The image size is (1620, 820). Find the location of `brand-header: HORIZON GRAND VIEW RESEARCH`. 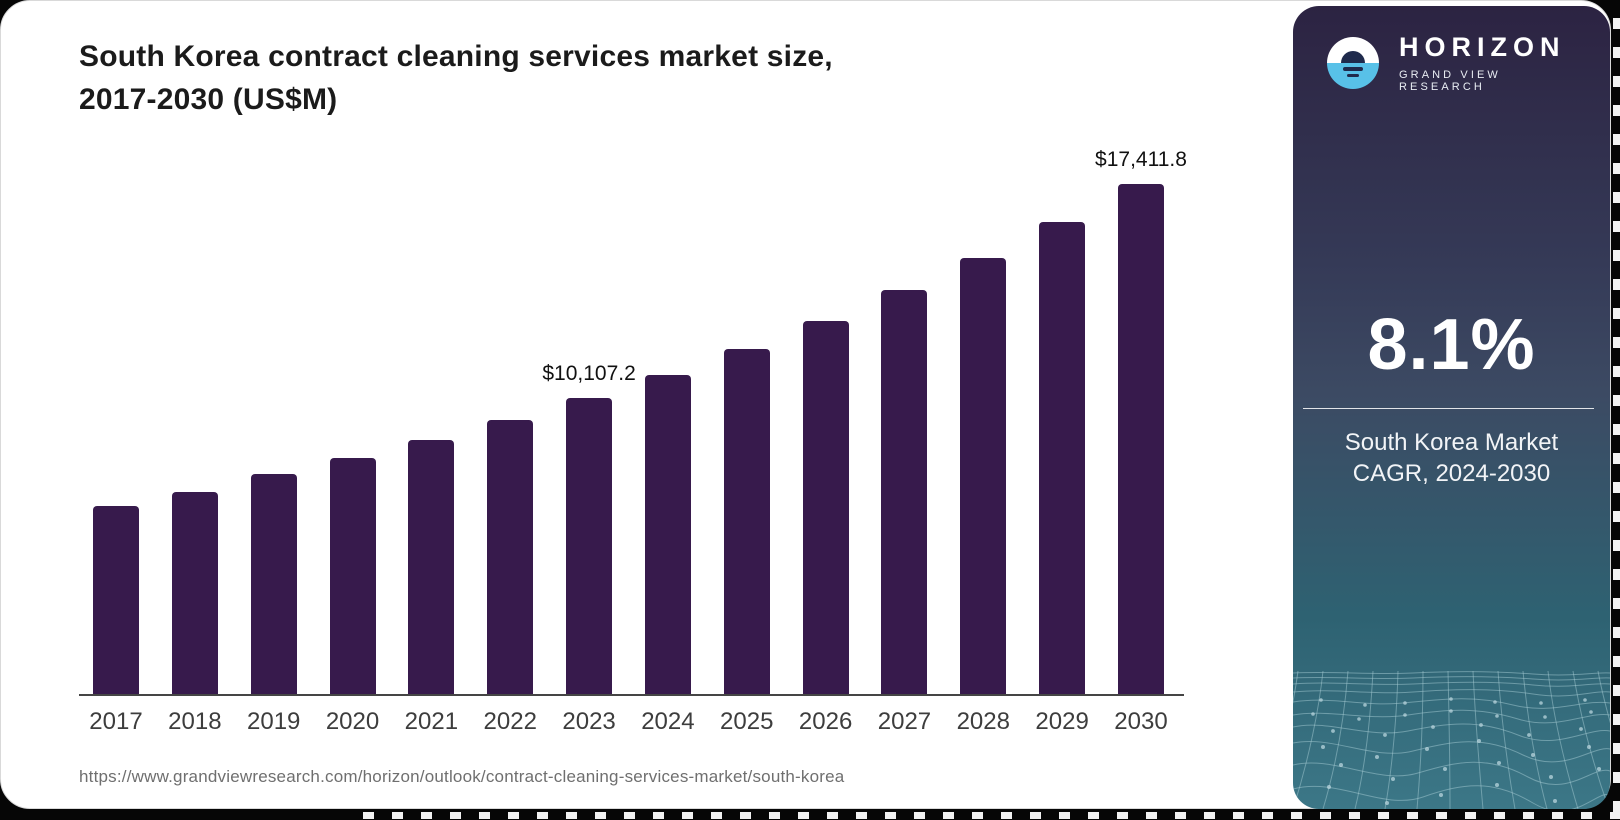

brand-header: HORIZON GRAND VIEW RESEARCH is located at coordinates (1451, 49).